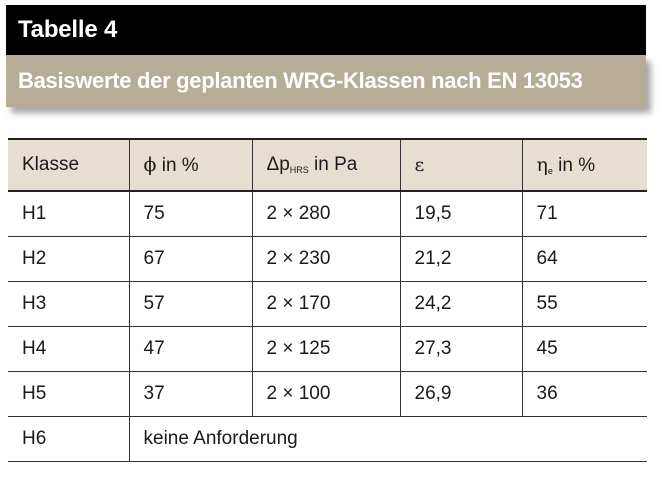 This screenshot has width=667, height=478. I want to click on header-eta: ηe in %, so click(584, 165).